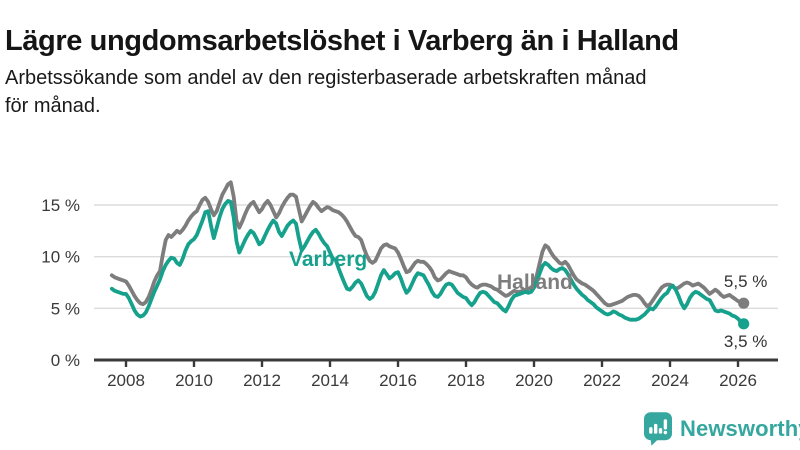 This screenshot has width=800, height=450. What do you see at coordinates (602, 380) in the screenshot?
I see `x-tick-label: 2022` at bounding box center [602, 380].